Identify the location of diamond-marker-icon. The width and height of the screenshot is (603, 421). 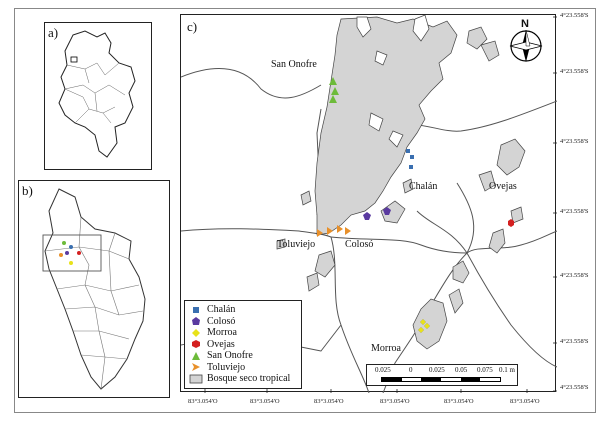
(196, 332).